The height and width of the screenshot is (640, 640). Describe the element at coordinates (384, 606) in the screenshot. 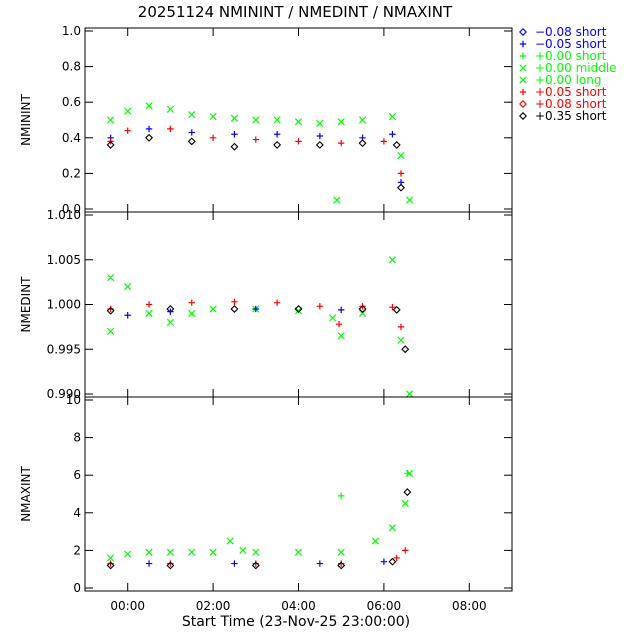

I see `x-tick-label: 06:00` at that location.